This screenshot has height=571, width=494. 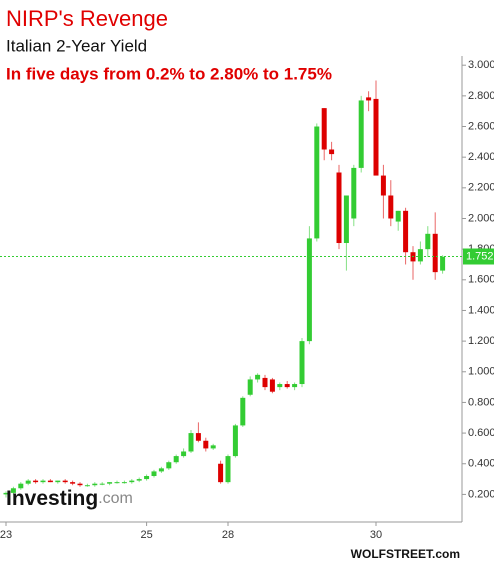 I want to click on x-tick-label: 30, so click(x=376, y=535).